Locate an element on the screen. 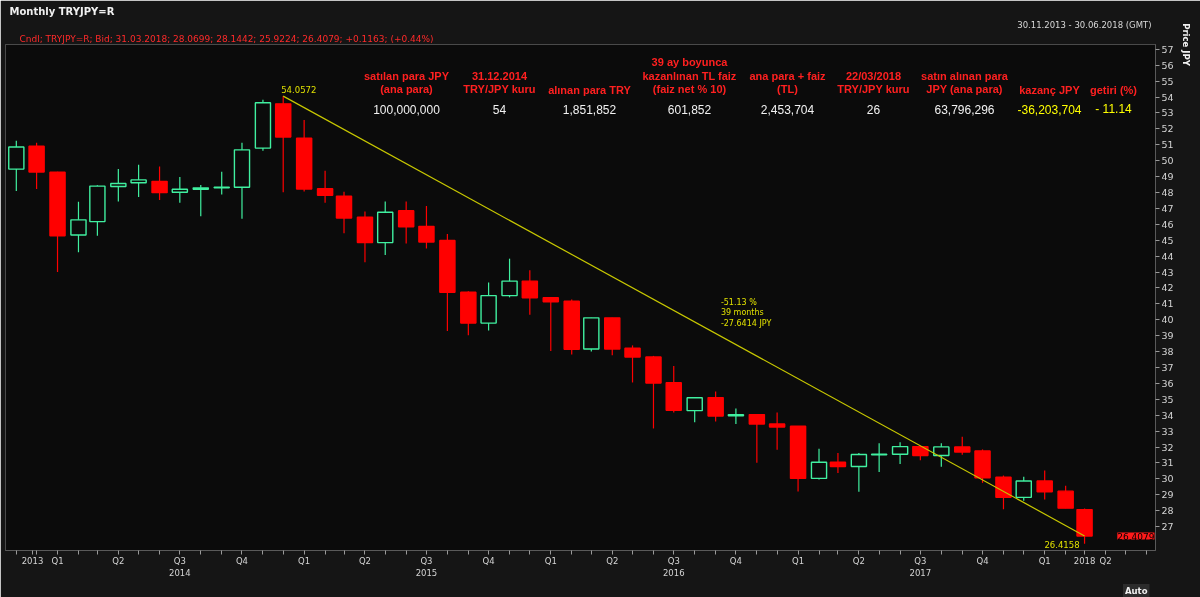 The height and width of the screenshot is (597, 1200). y-tick-label: 52 is located at coordinates (1167, 129).